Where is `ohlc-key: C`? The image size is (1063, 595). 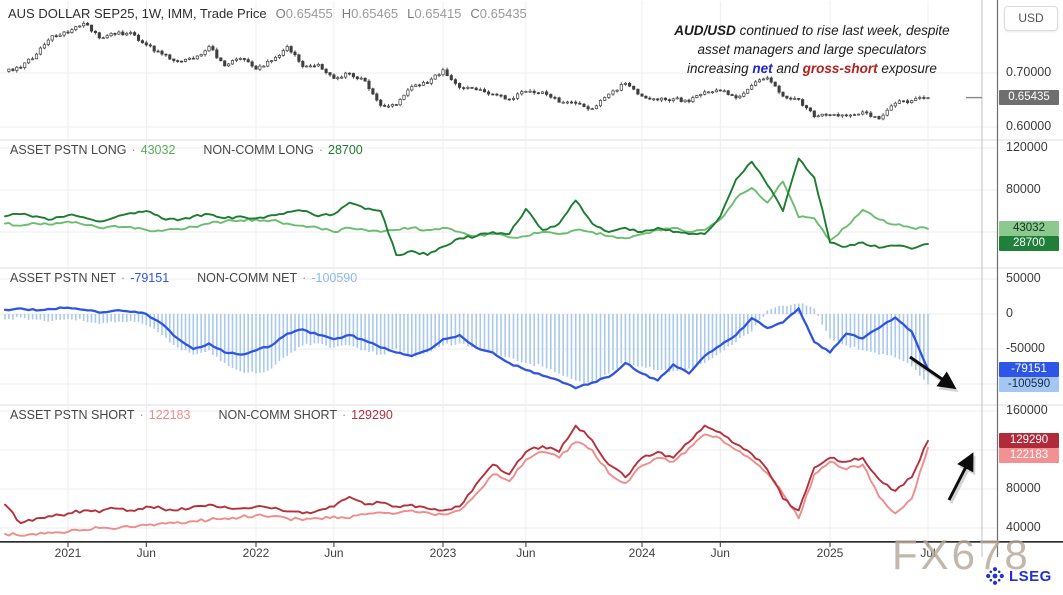
ohlc-key: C is located at coordinates (475, 13).